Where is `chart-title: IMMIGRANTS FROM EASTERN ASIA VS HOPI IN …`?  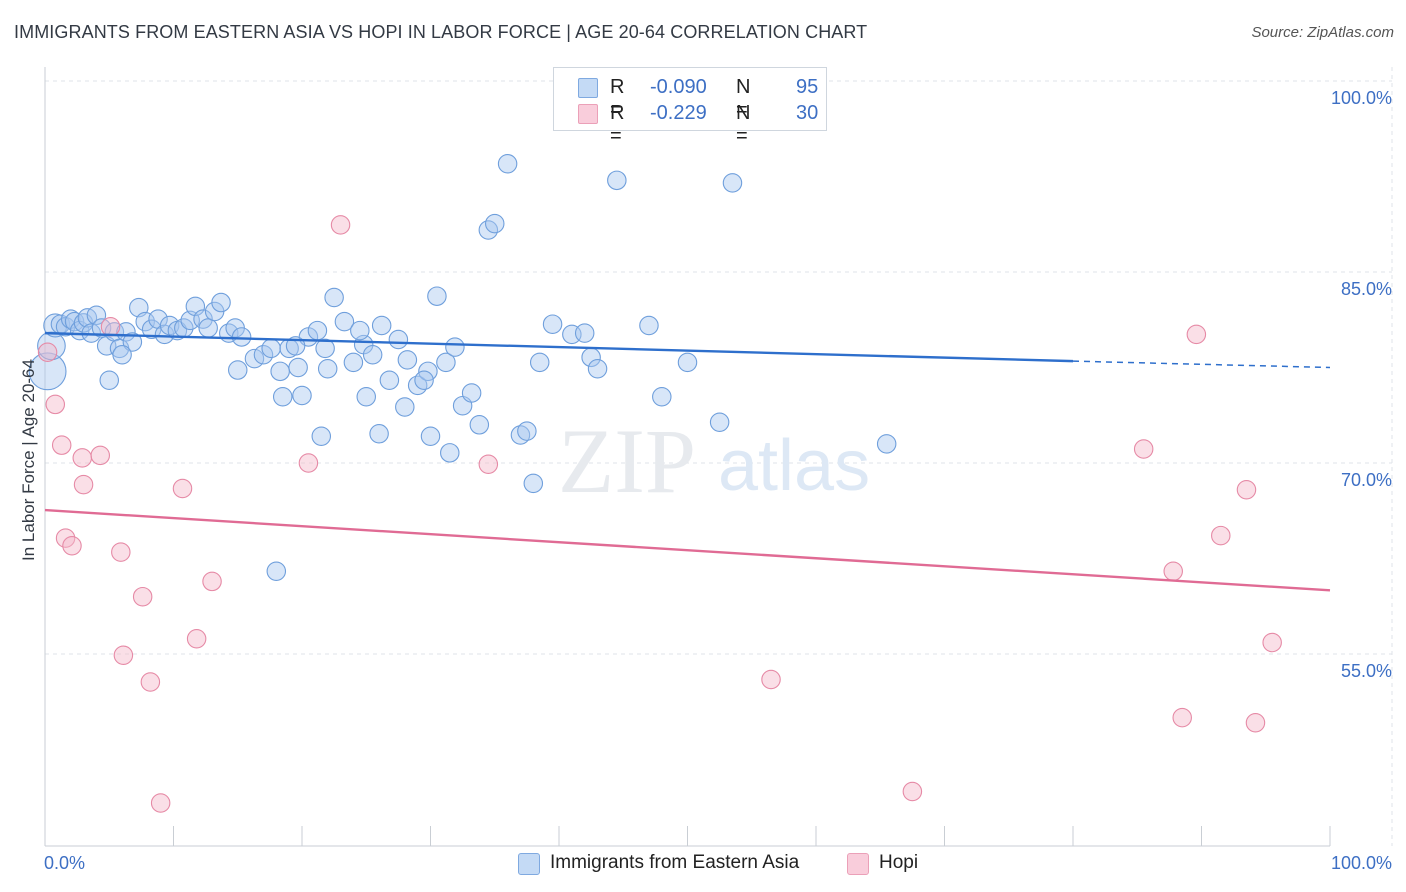
chart-title: IMMIGRANTS FROM EASTERN ASIA VS HOPI IN … is located at coordinates (441, 32).